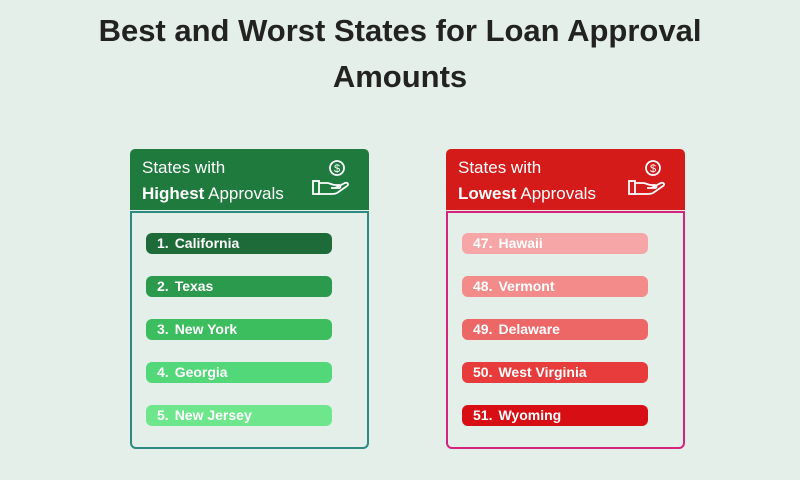  Describe the element at coordinates (239, 286) in the screenshot. I see `state-pill: 2. Texas` at that location.